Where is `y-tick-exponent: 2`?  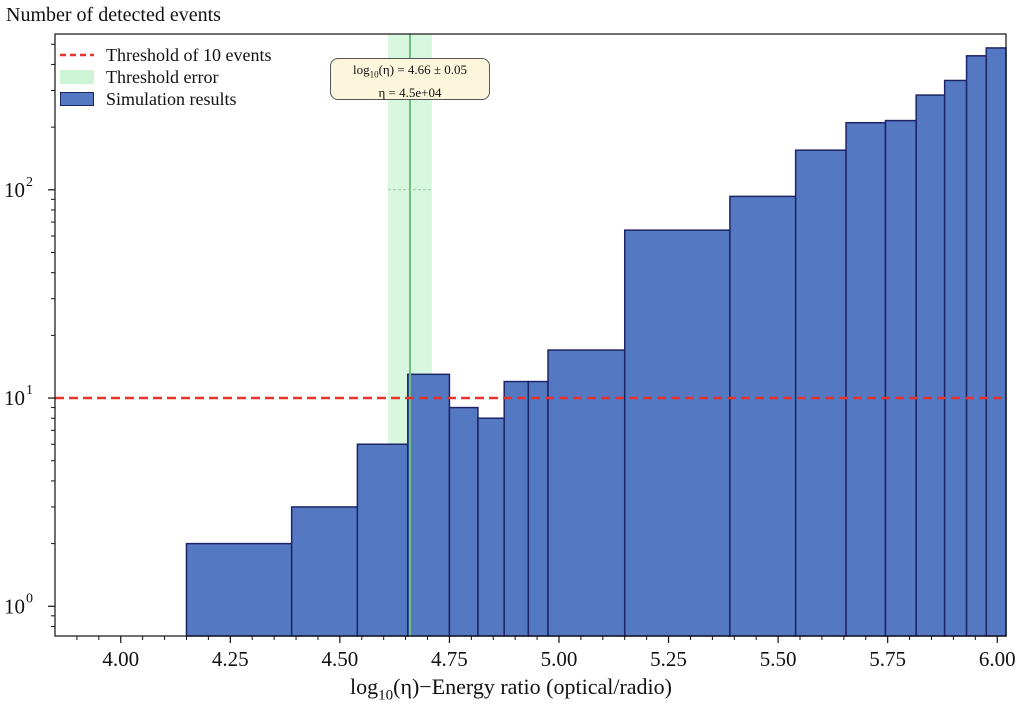 y-tick-exponent: 2 is located at coordinates (29, 182).